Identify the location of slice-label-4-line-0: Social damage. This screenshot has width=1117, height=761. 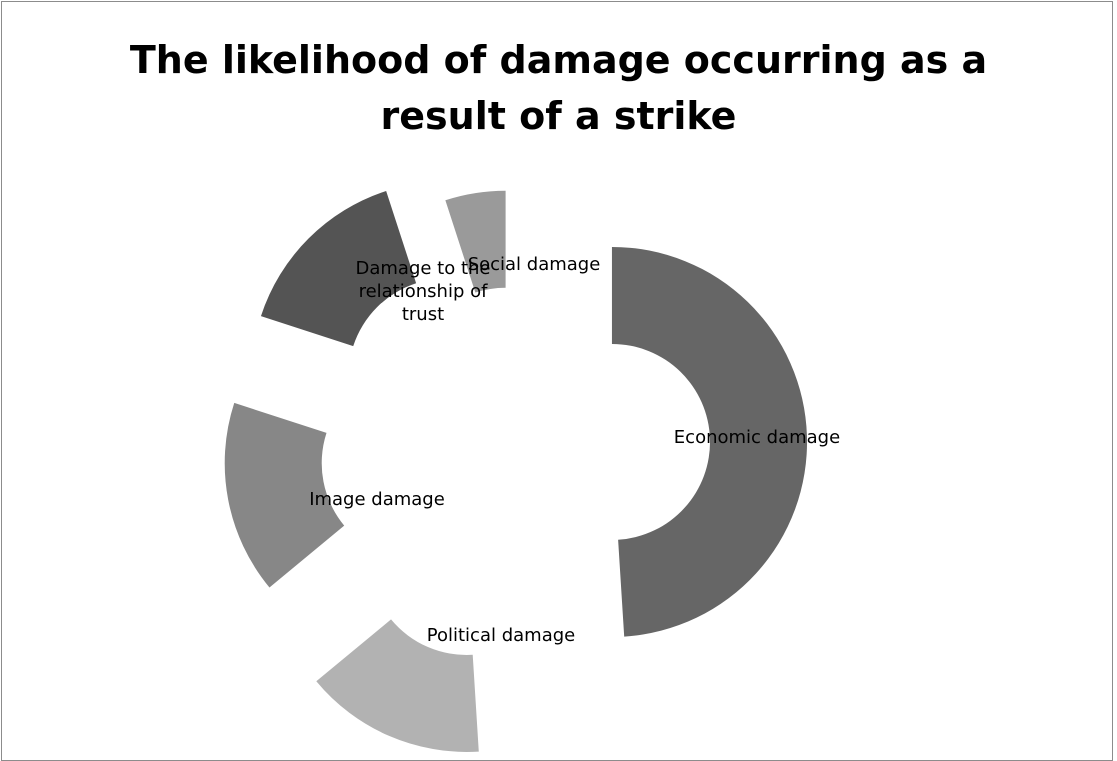
(534, 264).